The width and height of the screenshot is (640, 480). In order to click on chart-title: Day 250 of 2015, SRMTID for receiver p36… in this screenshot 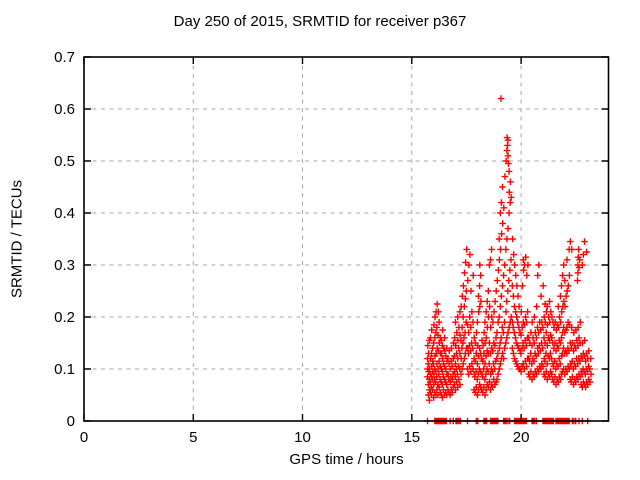, I will do `click(320, 21)`.